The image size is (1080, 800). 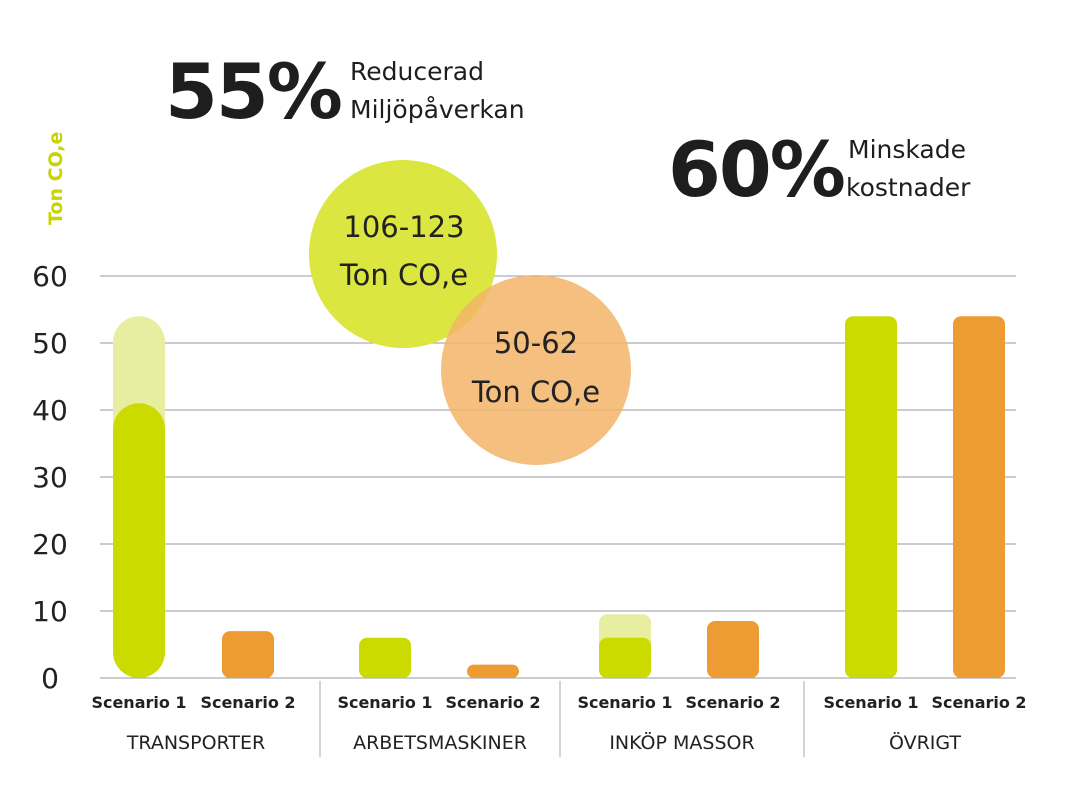 I want to click on bubble2-range: 50-62, so click(x=536, y=343).